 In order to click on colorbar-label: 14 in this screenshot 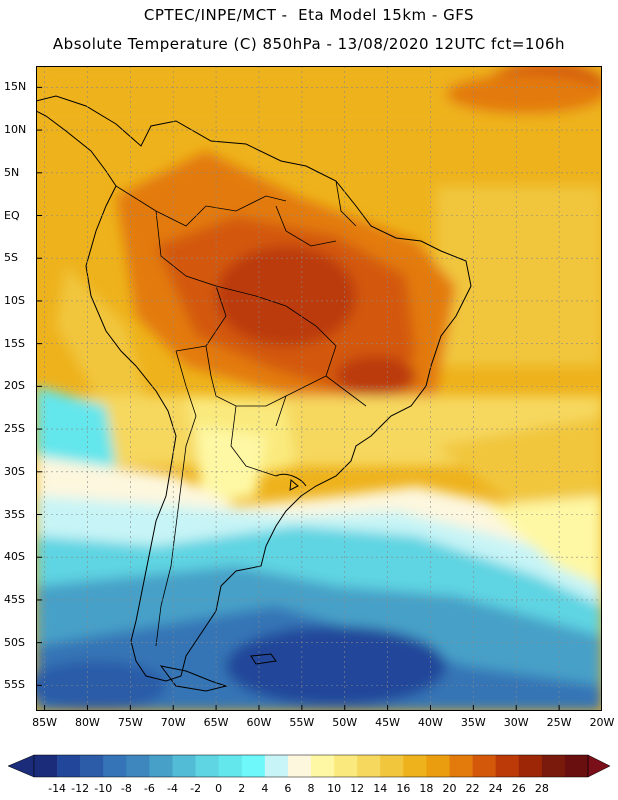, I will do `click(380, 788)`.